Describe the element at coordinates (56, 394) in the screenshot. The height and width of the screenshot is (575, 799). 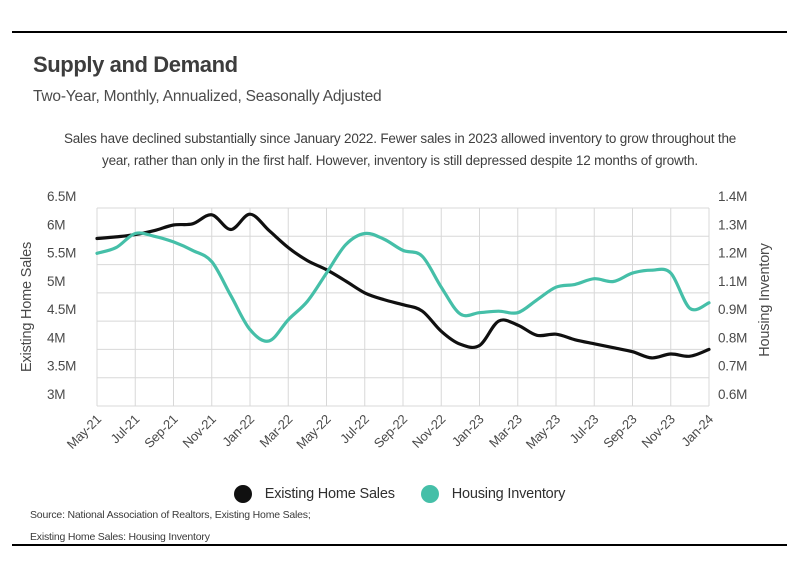
I see `y-tick-label-left: 3M` at that location.